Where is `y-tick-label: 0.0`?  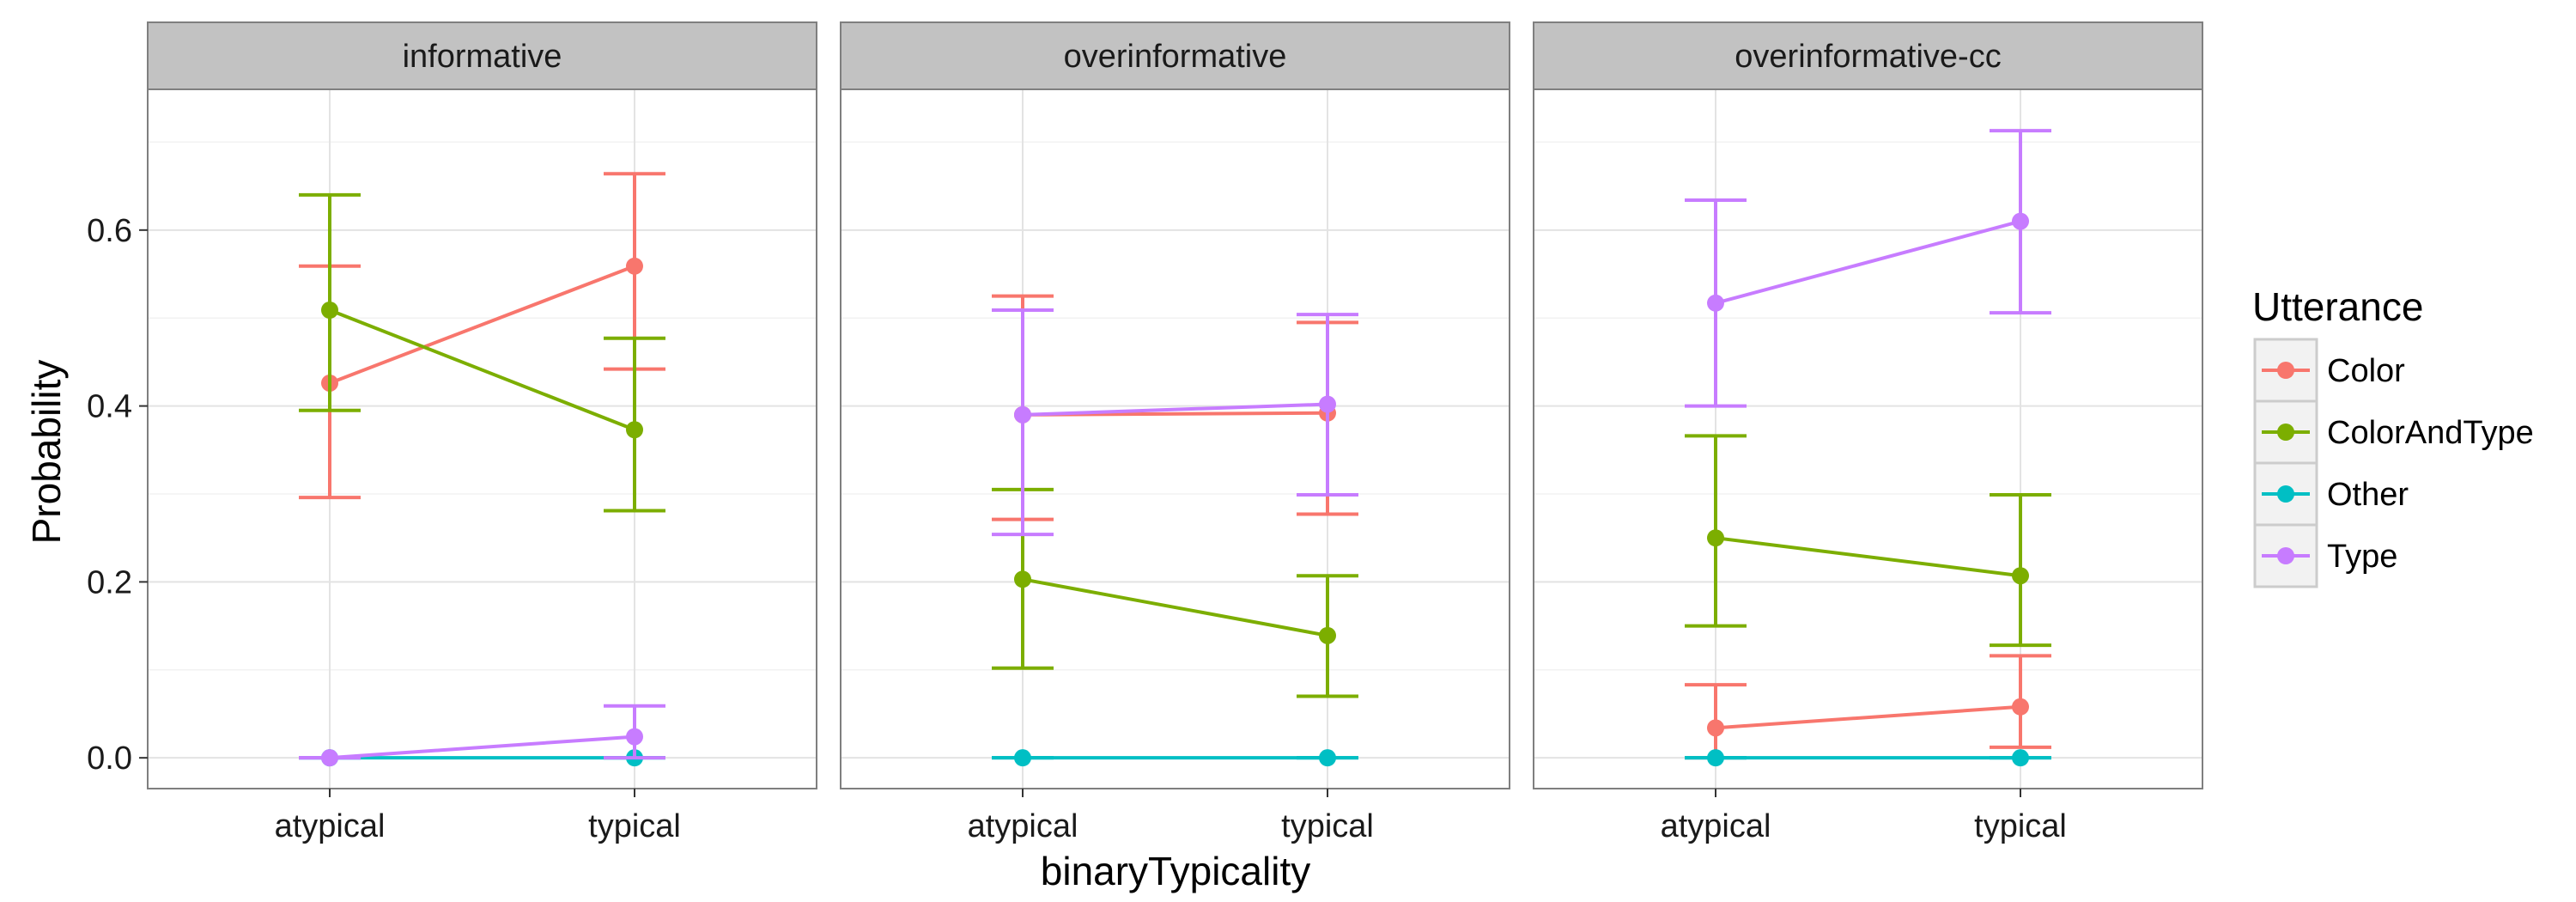
y-tick-label: 0.0 is located at coordinates (109, 758).